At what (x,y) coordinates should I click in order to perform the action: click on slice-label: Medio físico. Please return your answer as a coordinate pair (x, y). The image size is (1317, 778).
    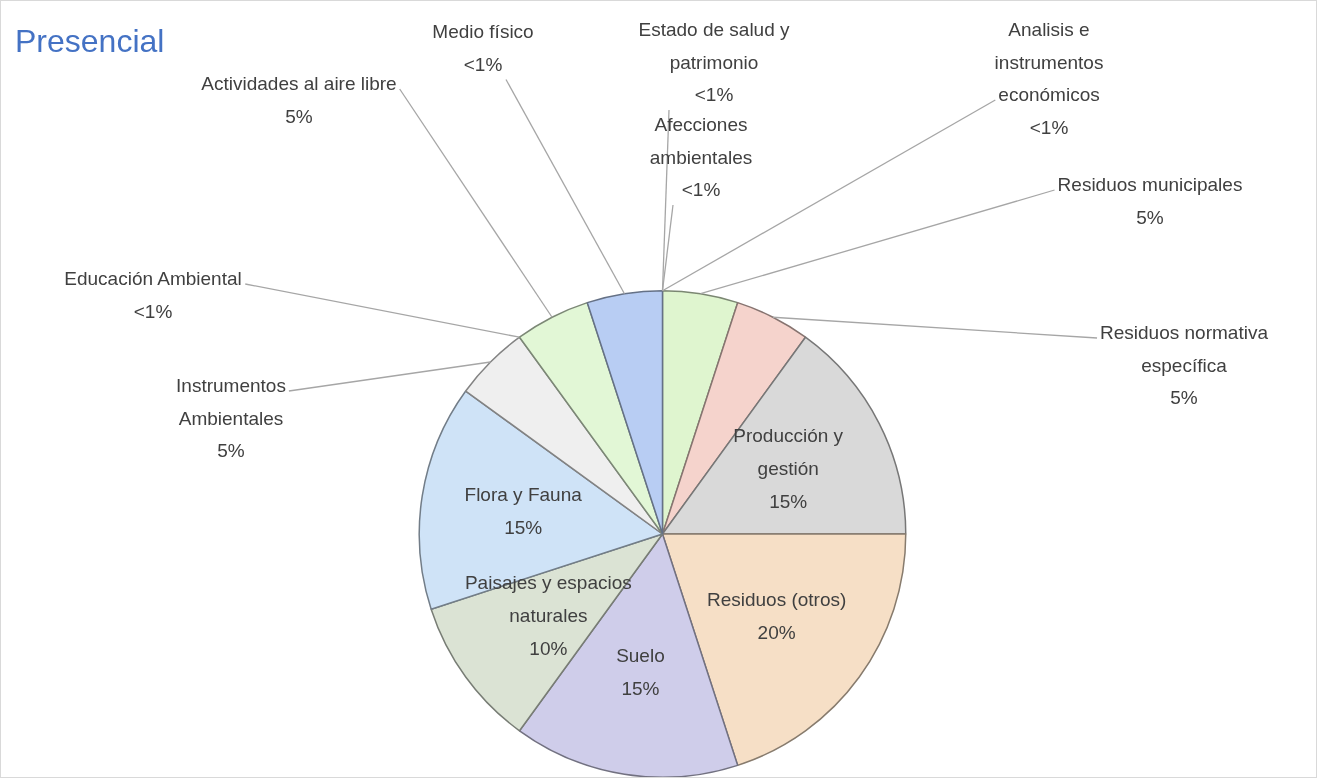
    Looking at the image, I should click on (483, 32).